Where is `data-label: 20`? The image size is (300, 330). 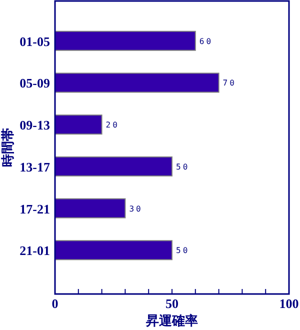 data-label: 20 is located at coordinates (113, 125).